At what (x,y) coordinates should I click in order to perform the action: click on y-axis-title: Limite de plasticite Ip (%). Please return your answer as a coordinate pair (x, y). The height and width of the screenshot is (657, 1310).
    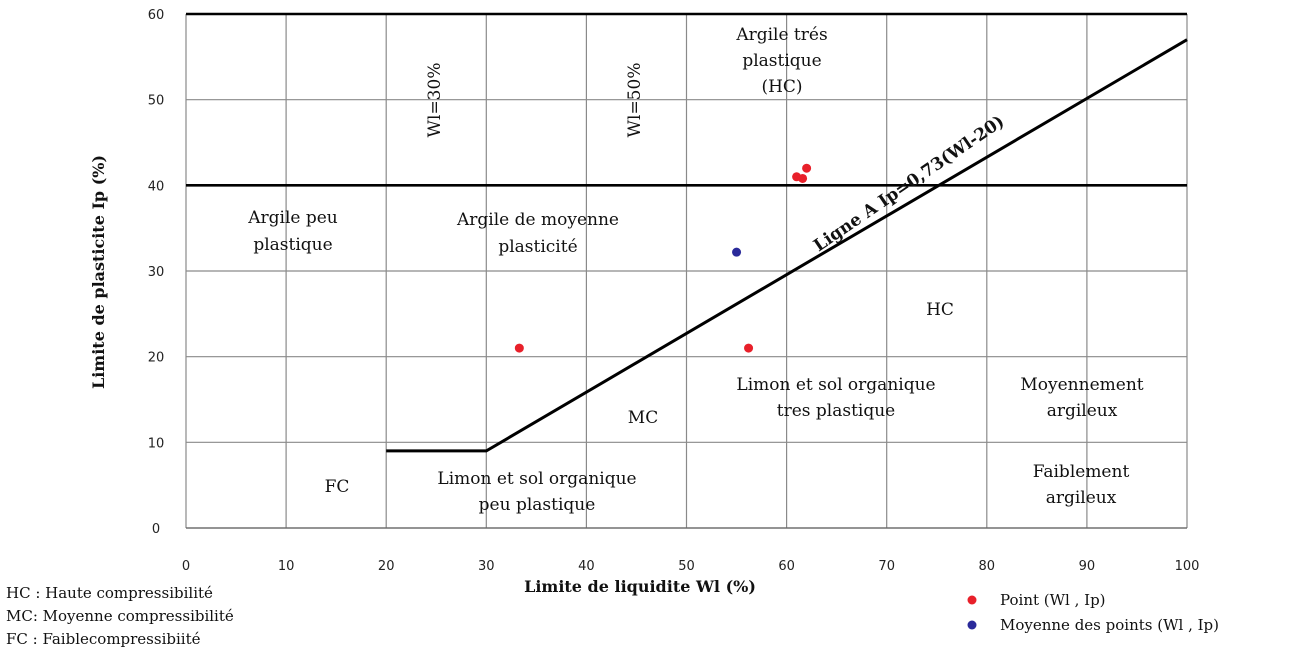
    Looking at the image, I should click on (98, 272).